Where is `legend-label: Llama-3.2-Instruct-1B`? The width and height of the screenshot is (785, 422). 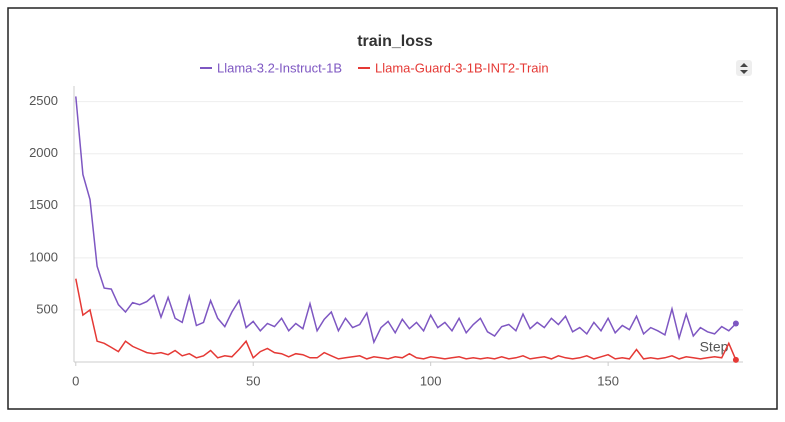 legend-label: Llama-3.2-Instruct-1B is located at coordinates (279, 67).